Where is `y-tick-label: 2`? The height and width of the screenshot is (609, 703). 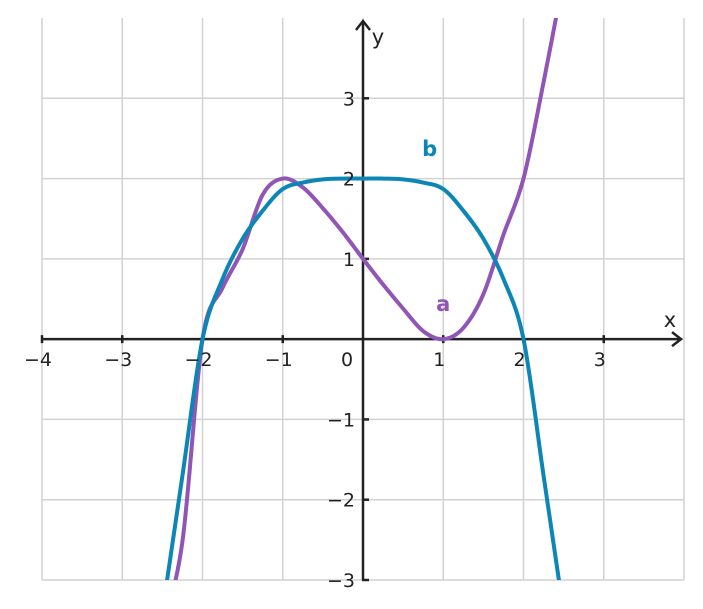 y-tick-label: 2 is located at coordinates (349, 180).